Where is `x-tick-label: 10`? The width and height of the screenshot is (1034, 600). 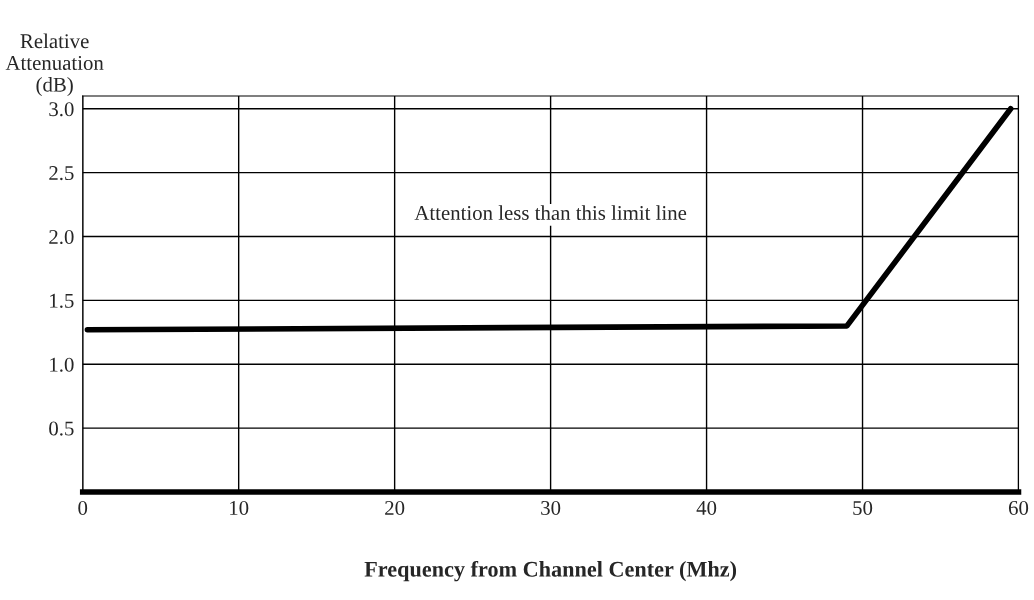
x-tick-label: 10 is located at coordinates (239, 507).